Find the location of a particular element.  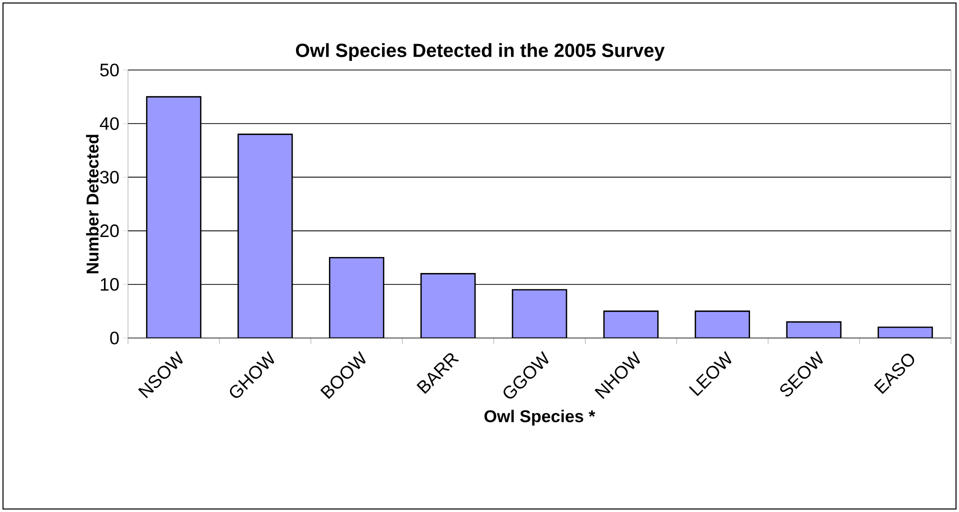

y-axis-title: Number Detected is located at coordinates (92, 204).